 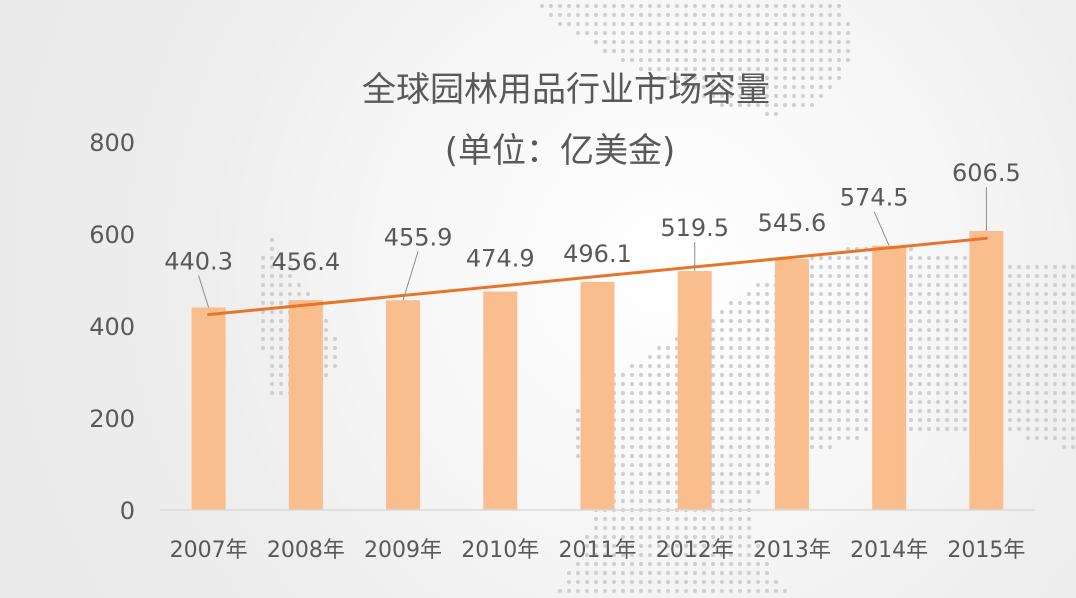 I want to click on data-label: 496.1, so click(x=597, y=254).